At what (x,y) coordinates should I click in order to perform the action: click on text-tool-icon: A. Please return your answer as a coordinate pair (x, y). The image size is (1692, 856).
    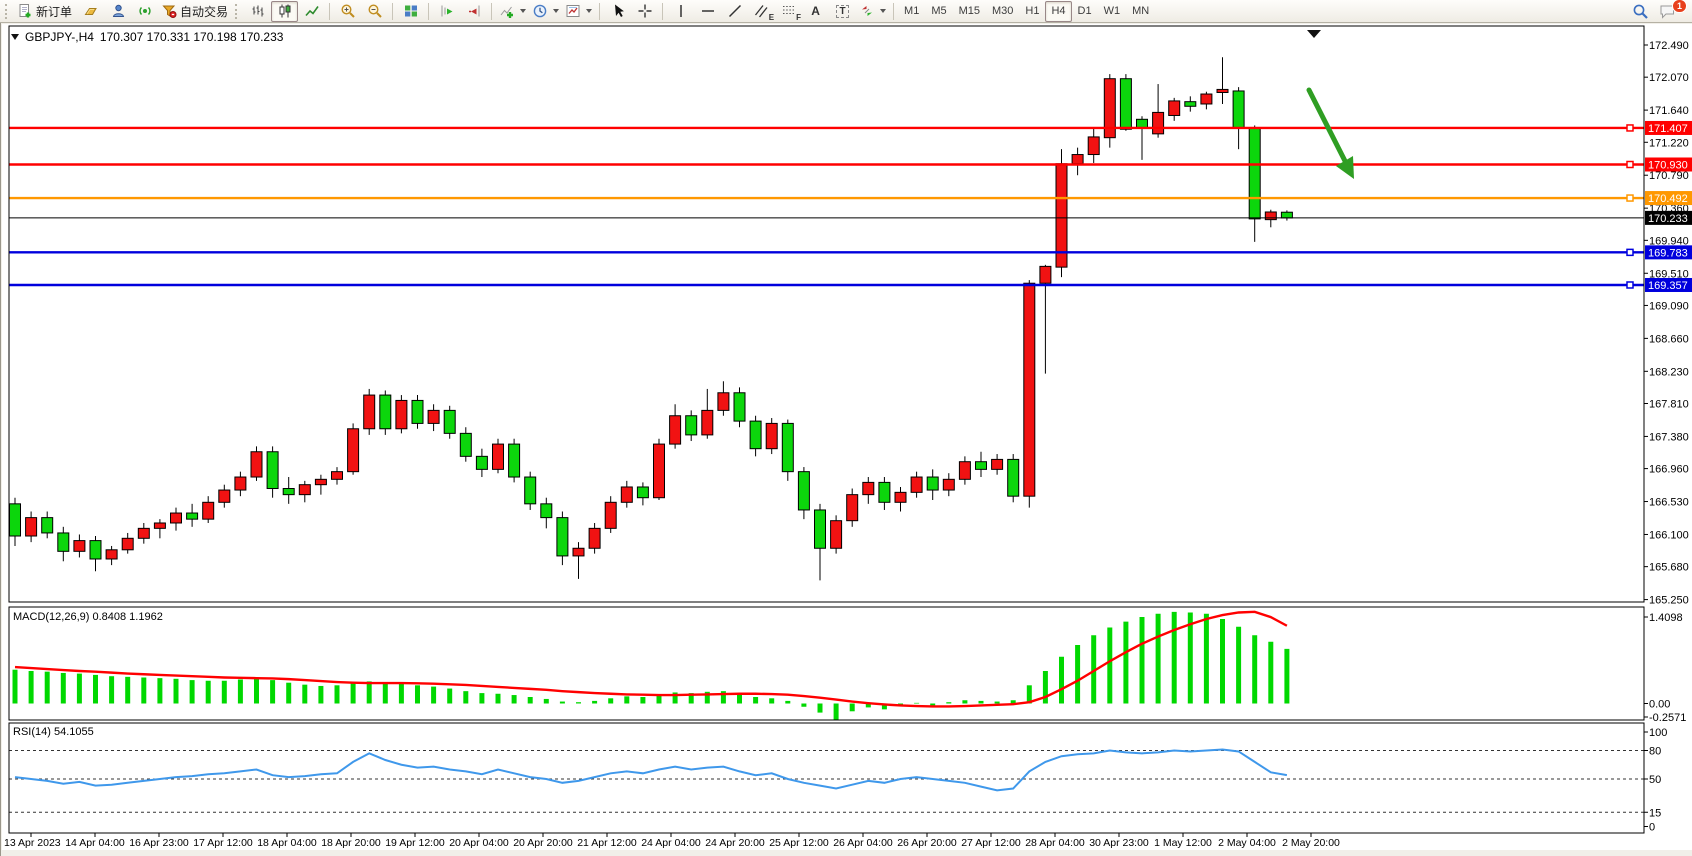
    Looking at the image, I should click on (815, 11).